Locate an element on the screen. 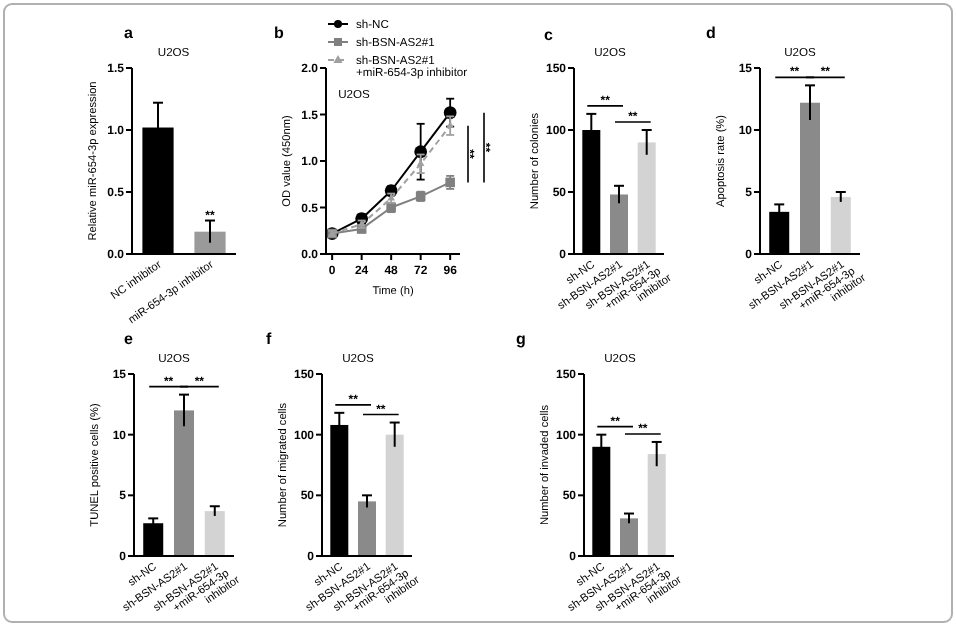 The height and width of the screenshot is (626, 956). chart-title: e is located at coordinates (129, 339).